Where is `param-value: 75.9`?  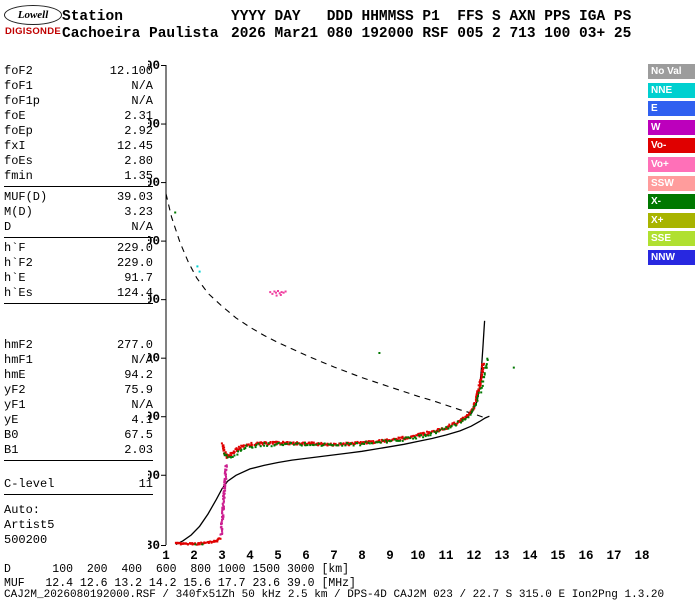 param-value: 75.9 is located at coordinates (138, 390).